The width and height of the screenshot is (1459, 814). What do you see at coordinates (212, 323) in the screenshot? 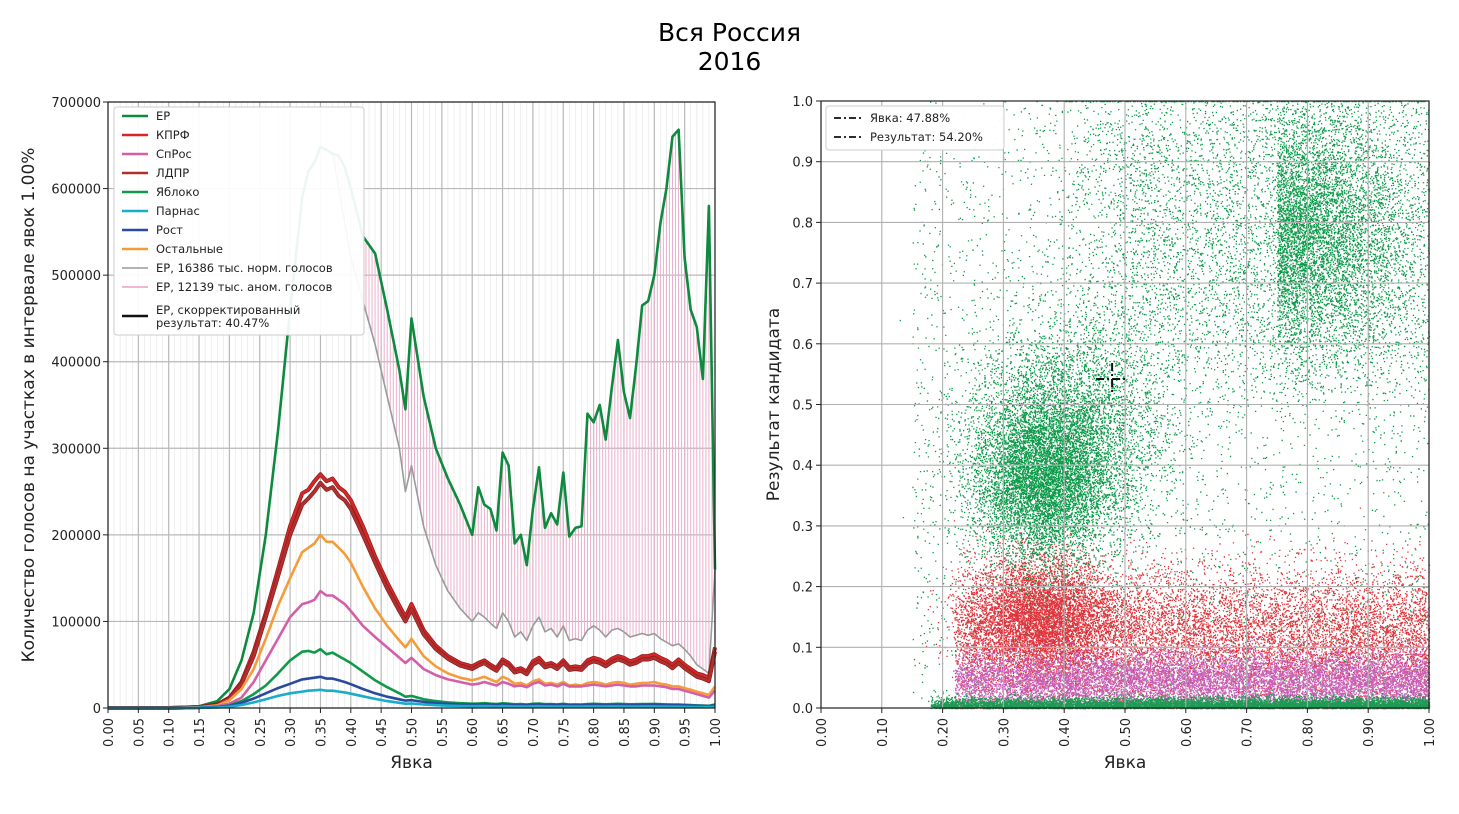
I see `legend-label: результат: 40.47%` at bounding box center [212, 323].